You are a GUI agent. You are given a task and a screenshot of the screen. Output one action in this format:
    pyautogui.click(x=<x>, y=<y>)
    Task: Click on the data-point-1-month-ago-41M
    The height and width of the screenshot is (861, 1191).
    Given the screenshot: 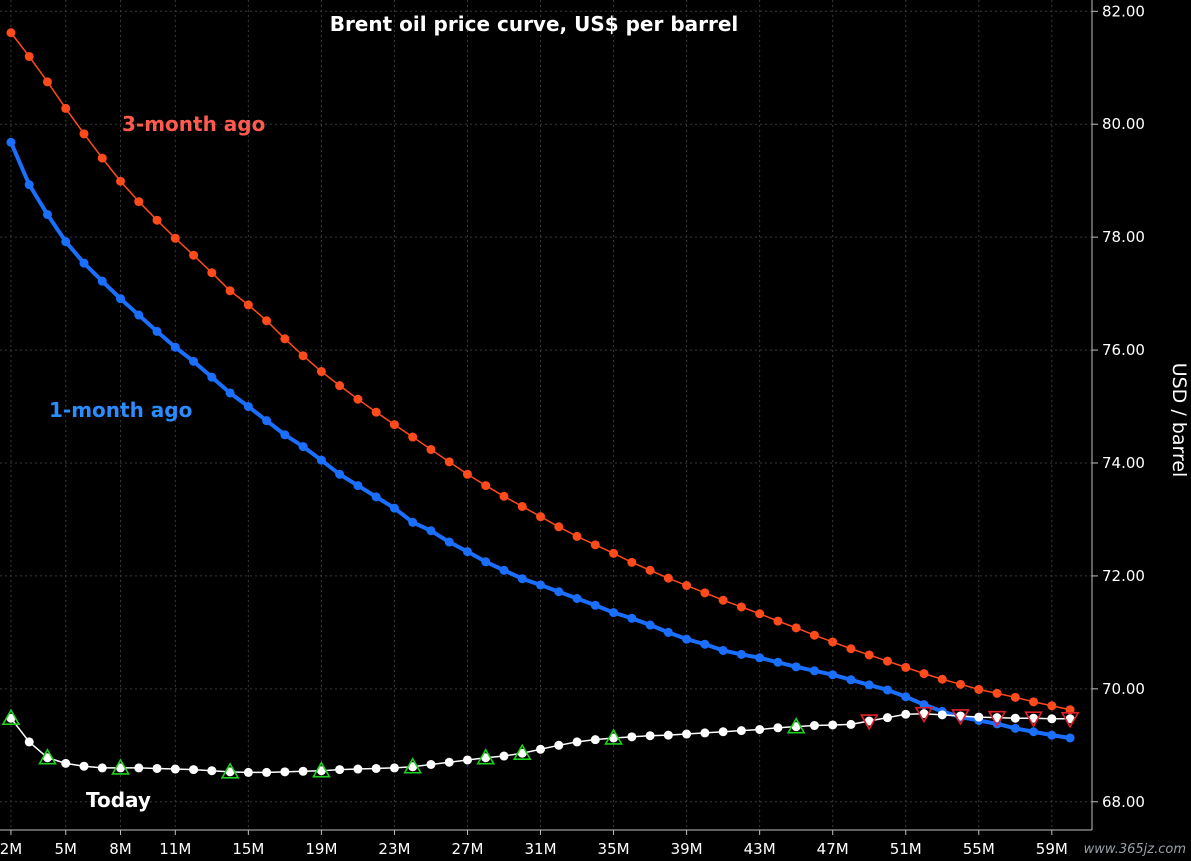 What is the action you would take?
    pyautogui.click(x=723, y=650)
    